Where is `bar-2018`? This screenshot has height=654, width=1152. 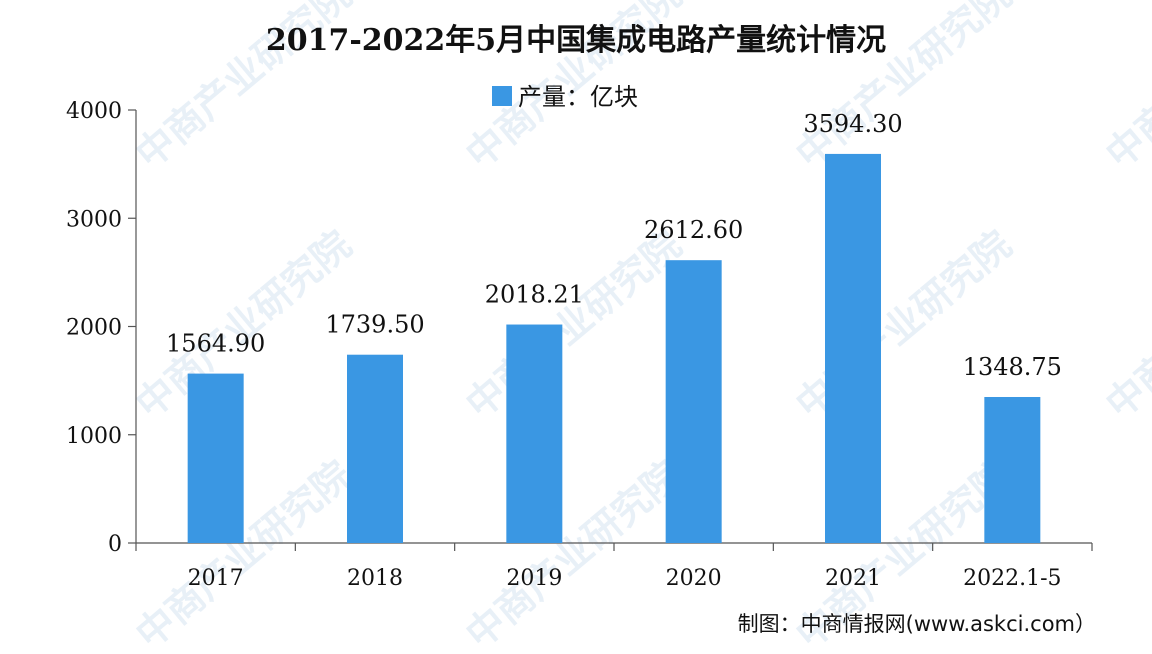 bar-2018 is located at coordinates (375, 448).